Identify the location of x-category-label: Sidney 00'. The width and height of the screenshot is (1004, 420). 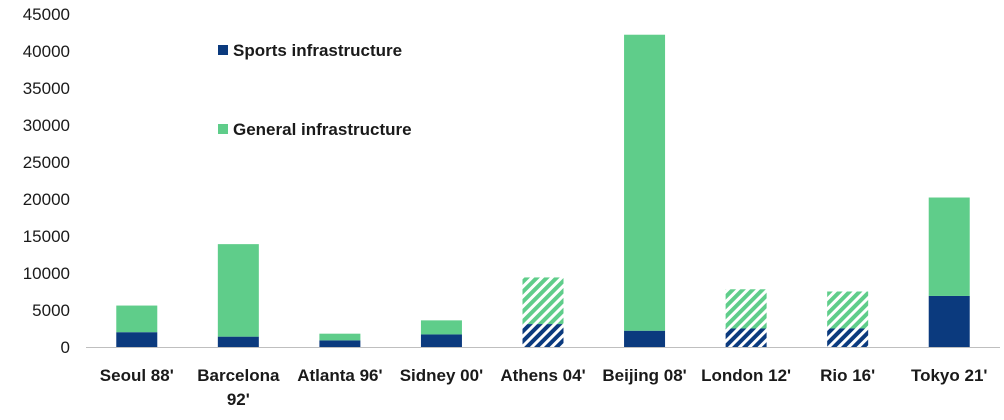
(441, 375).